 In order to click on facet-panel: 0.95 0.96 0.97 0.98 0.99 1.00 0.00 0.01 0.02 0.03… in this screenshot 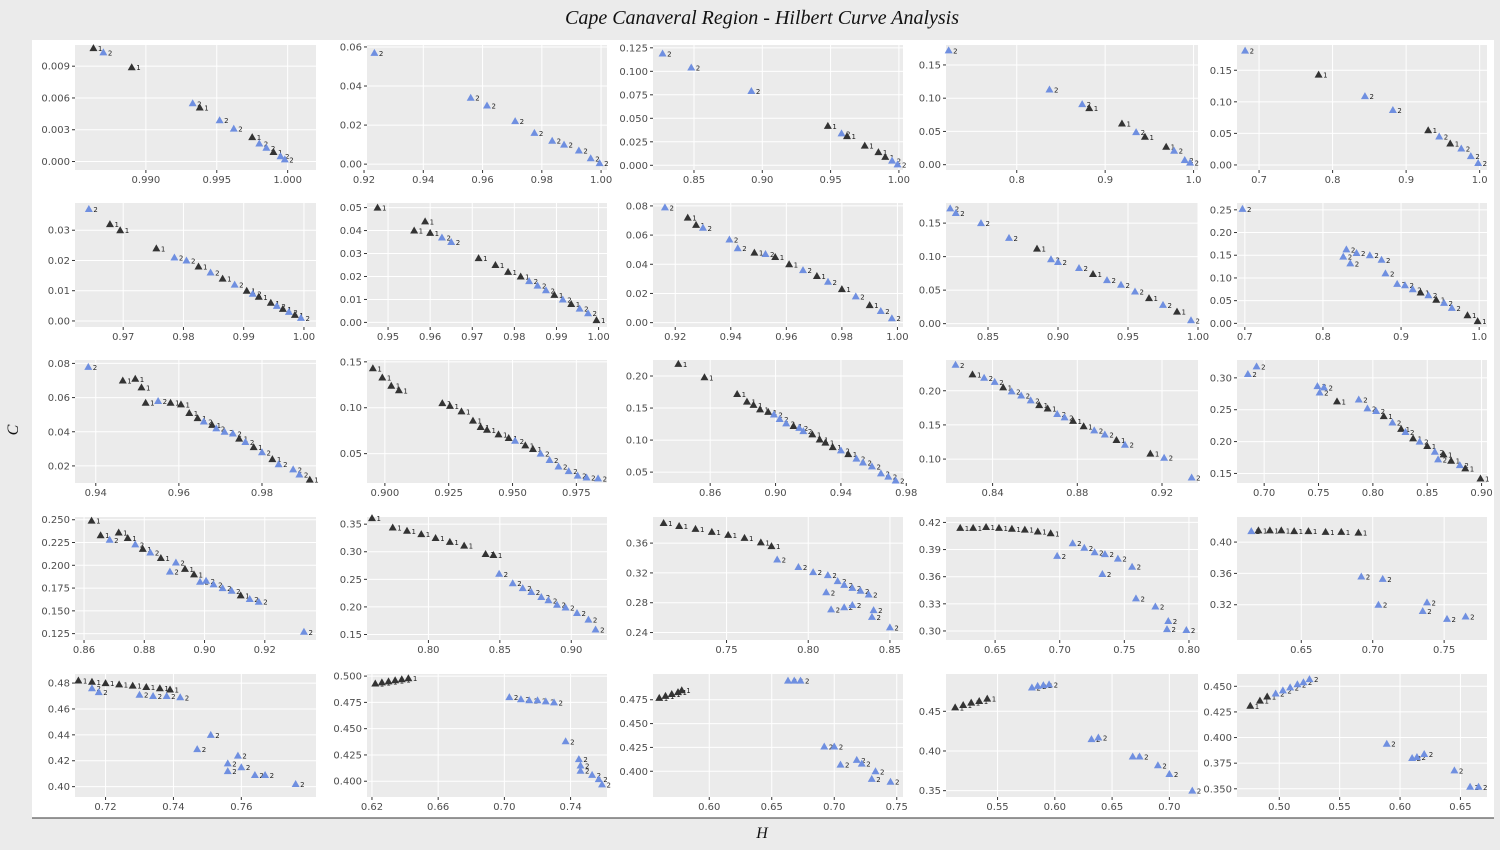, I will do `click(475, 273)`.